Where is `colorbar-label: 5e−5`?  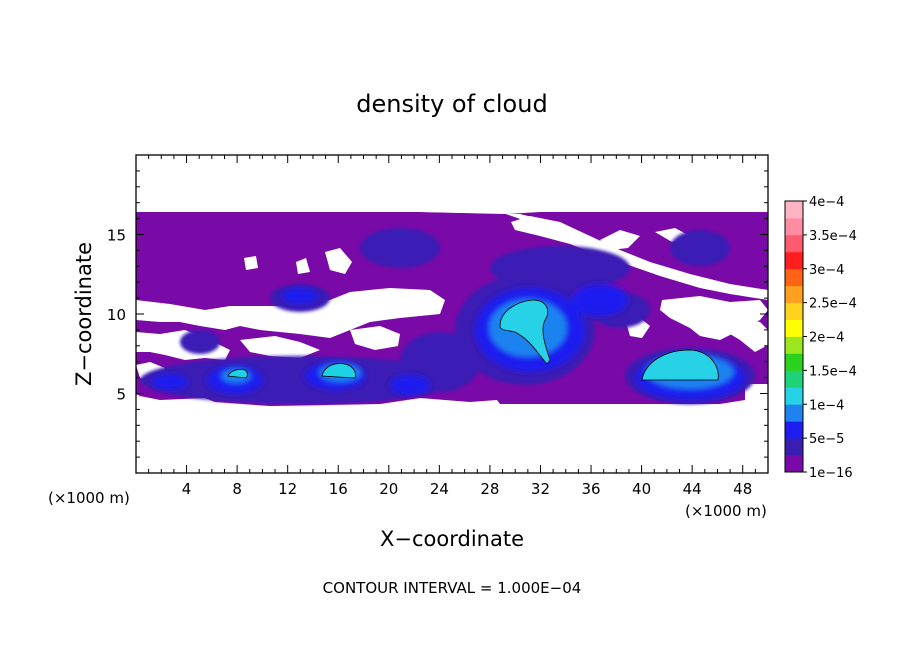
colorbar-label: 5e−5 is located at coordinates (826, 439).